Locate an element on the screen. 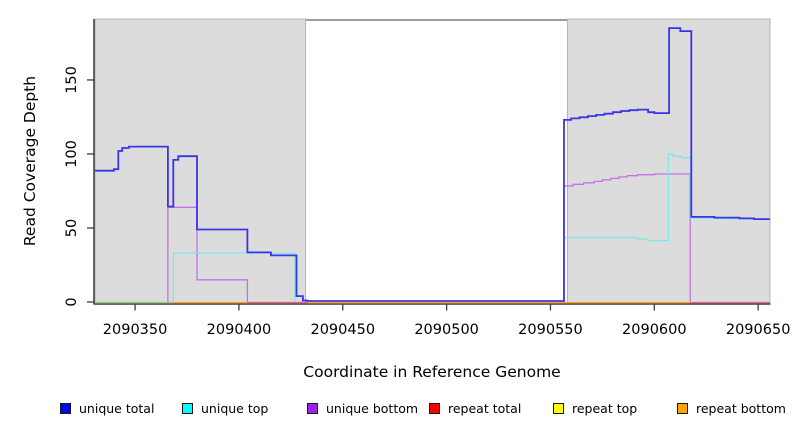 This screenshot has width=792, height=432. legend-label: unique total is located at coordinates (117, 408).